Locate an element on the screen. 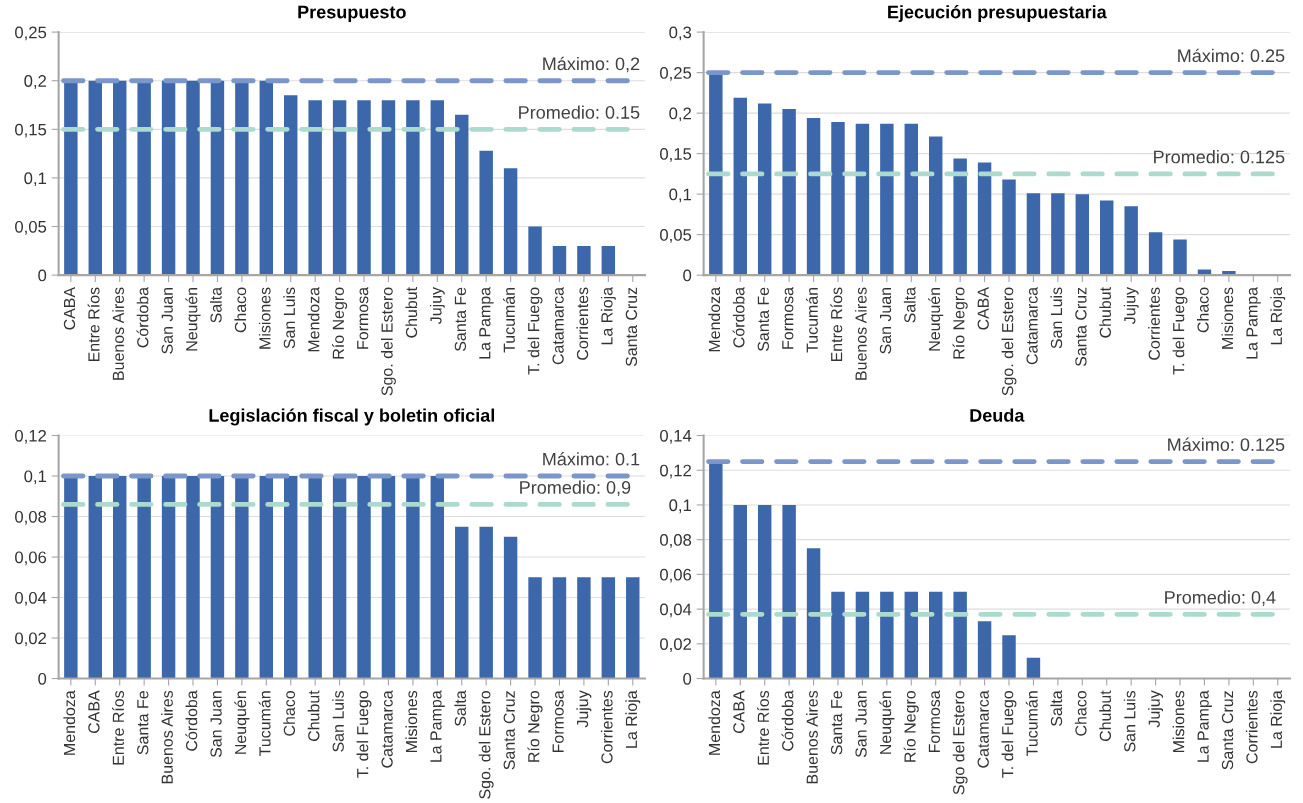  x-tick-label: Entre Ríos is located at coordinates (118, 727).